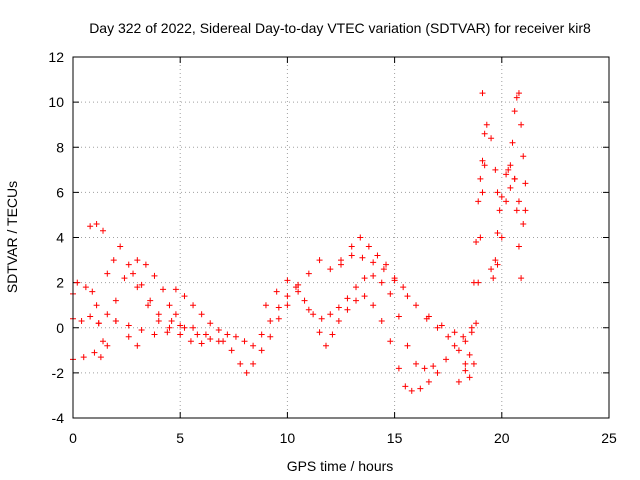 Image resolution: width=640 pixels, height=480 pixels. I want to click on x-tick-label: 25, so click(609, 438).